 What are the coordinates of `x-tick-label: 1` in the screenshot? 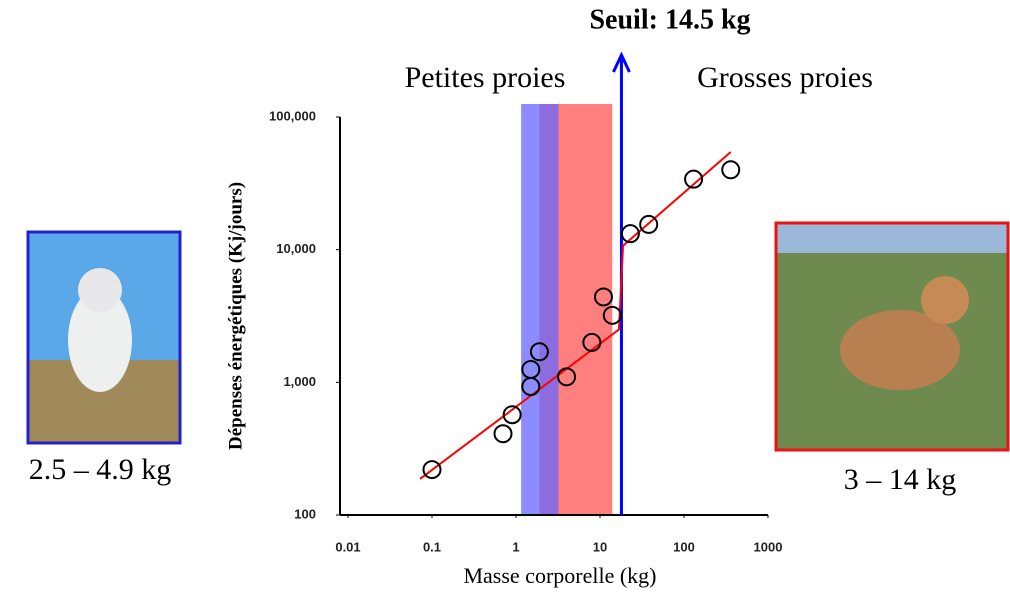 It's located at (515, 546).